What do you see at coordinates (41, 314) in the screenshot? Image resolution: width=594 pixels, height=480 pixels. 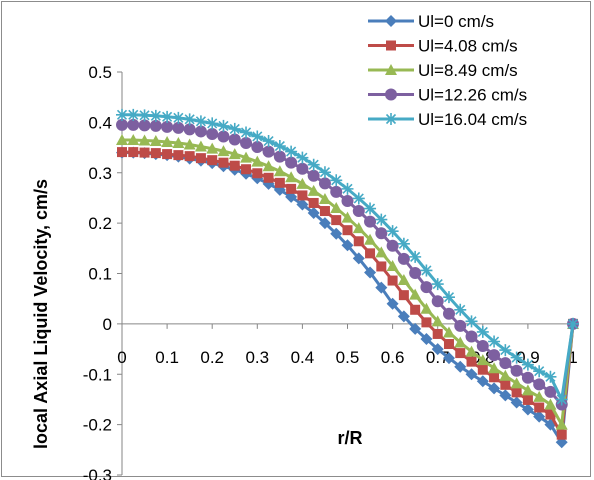 I see `y-axis-title: local Axial Liquid Velocity, cm/s` at bounding box center [41, 314].